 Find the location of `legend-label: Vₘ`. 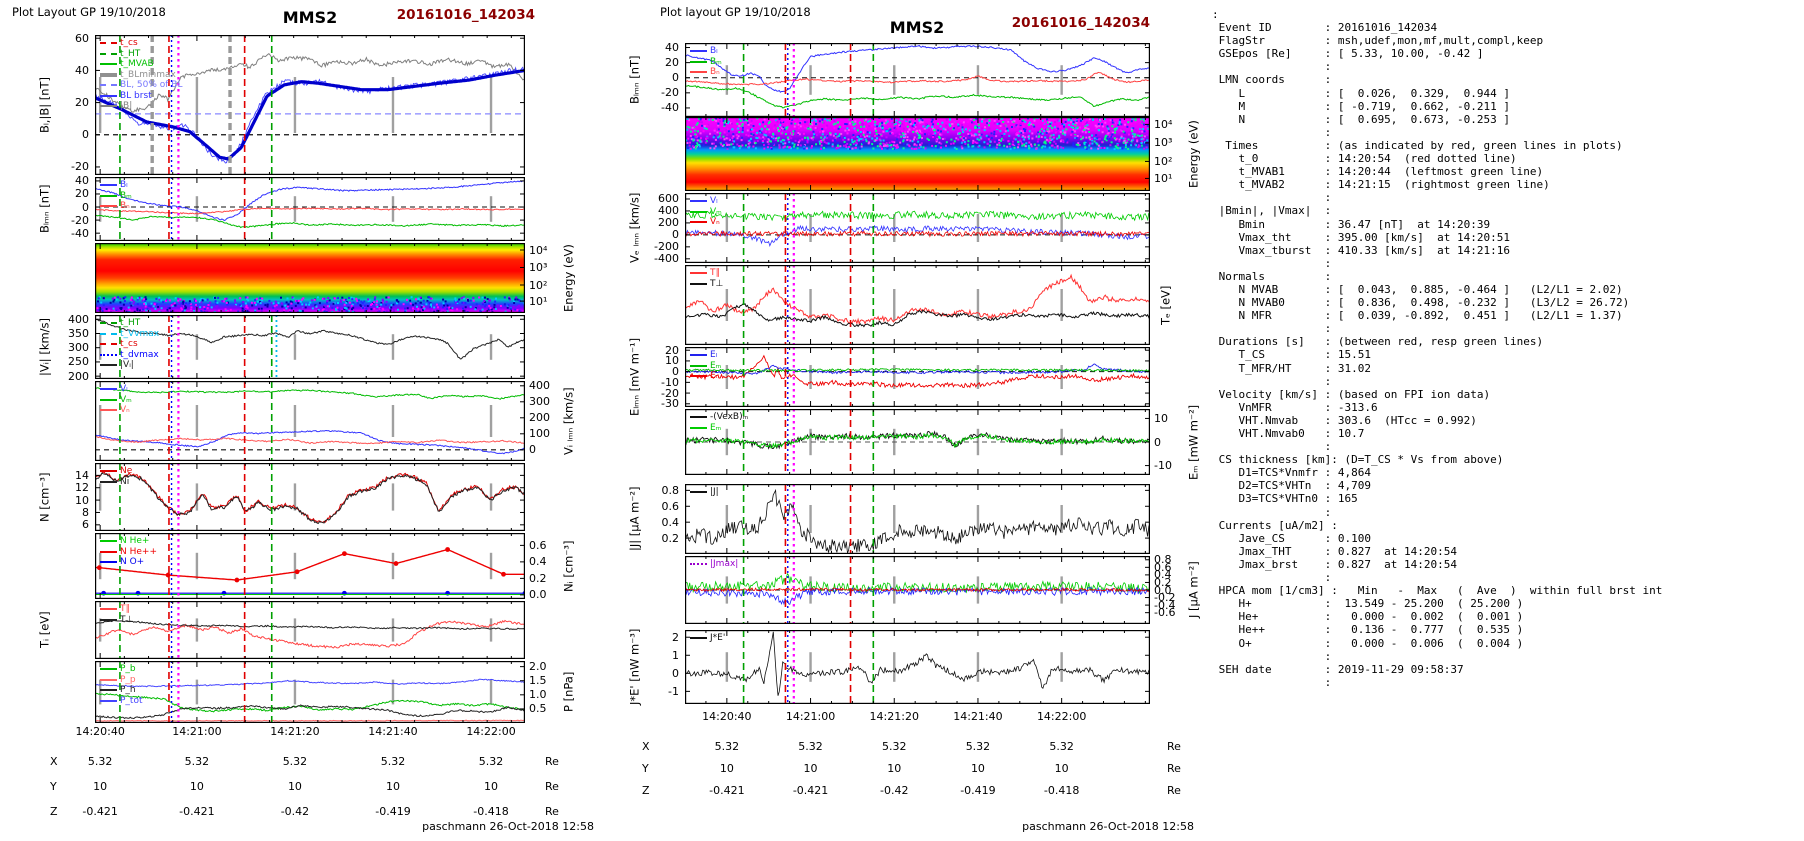

legend-label: Vₘ is located at coordinates (126, 399).